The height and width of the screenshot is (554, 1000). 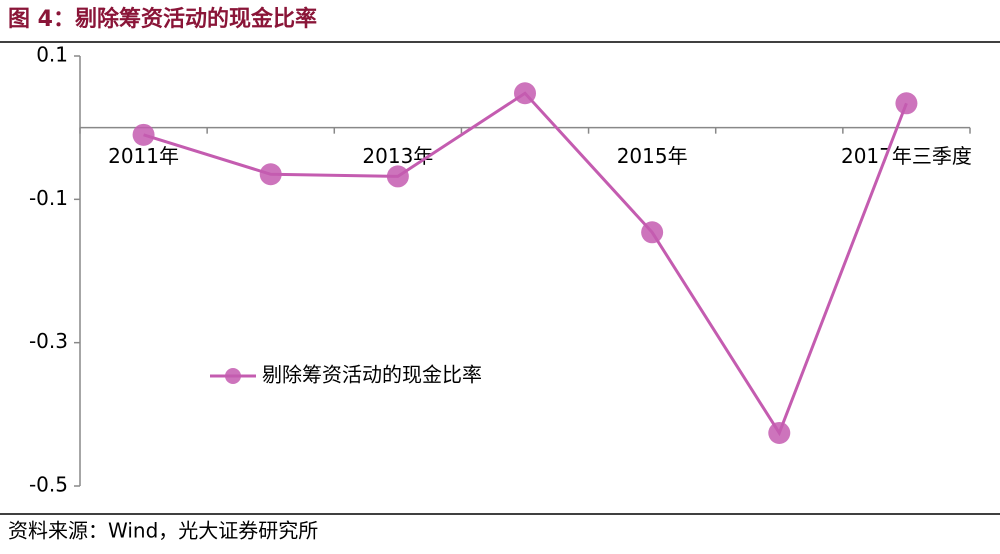 What do you see at coordinates (48, 198) in the screenshot?
I see `y-tick-label: -0.1` at bounding box center [48, 198].